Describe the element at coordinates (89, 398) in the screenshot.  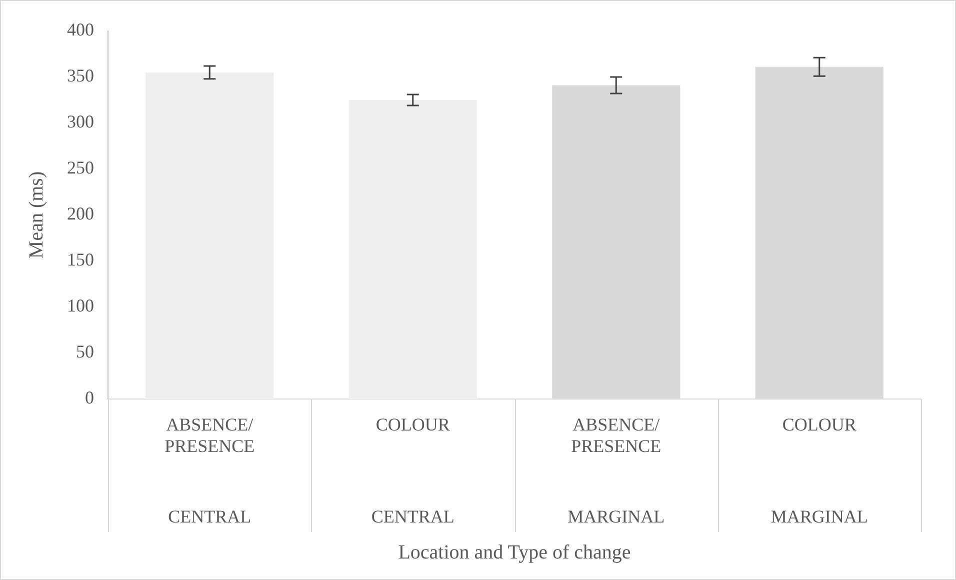
I see `y-tick-label: 0` at that location.